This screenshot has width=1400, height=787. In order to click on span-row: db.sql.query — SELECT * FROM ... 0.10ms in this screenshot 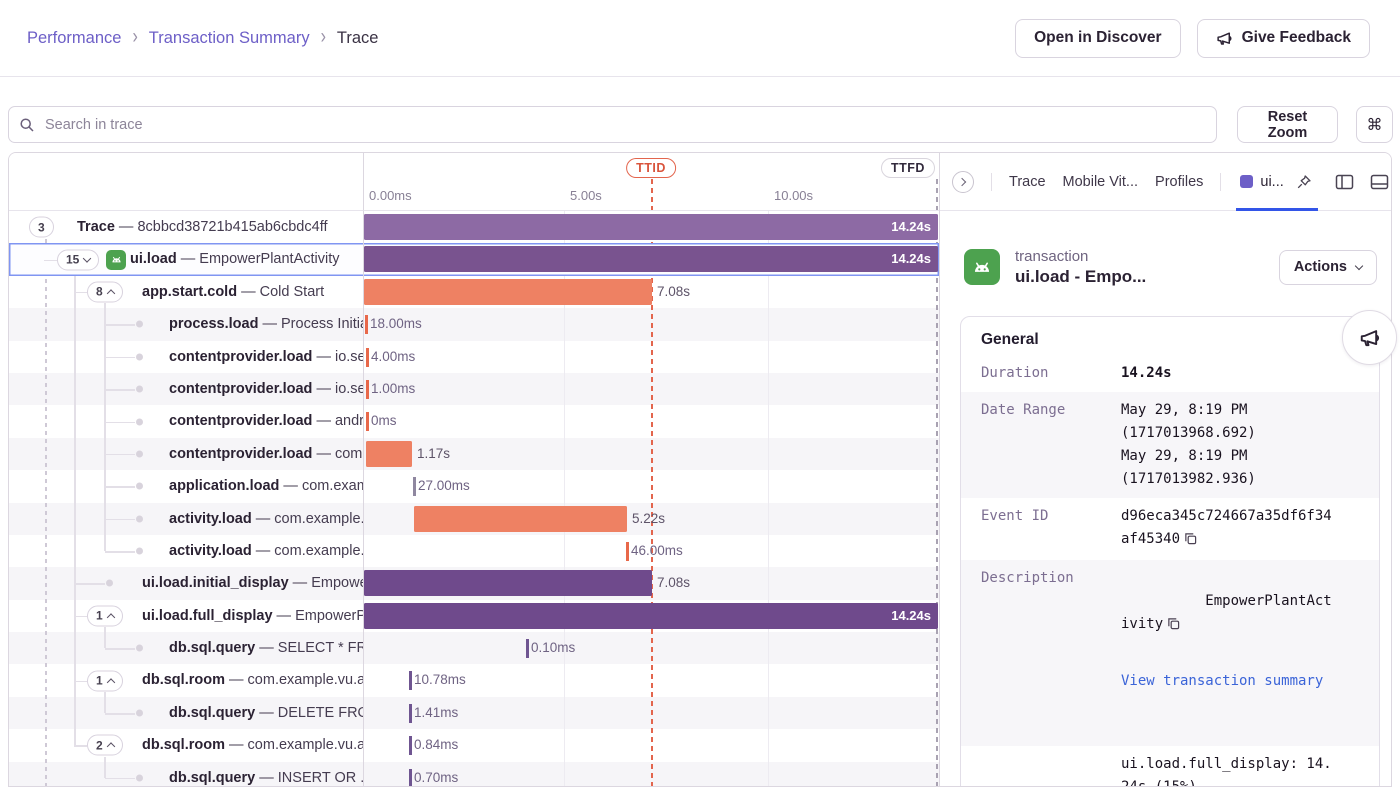, I will do `click(474, 648)`.